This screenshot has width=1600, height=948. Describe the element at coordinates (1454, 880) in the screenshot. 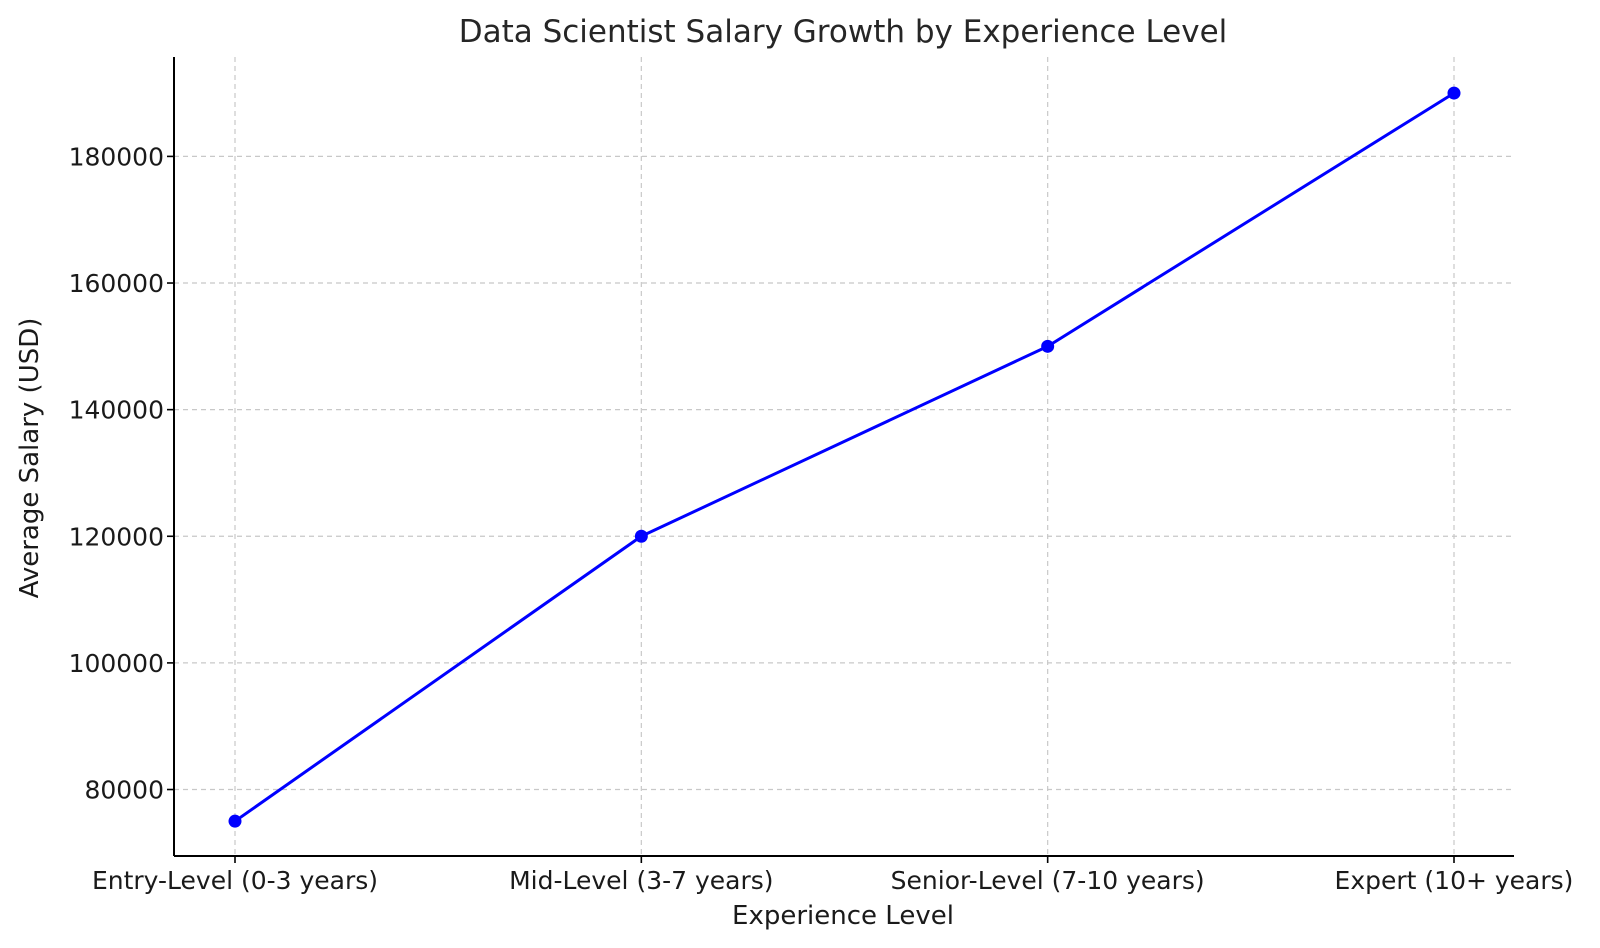

I see `x-tick-label: Expert (10+ years)` at that location.